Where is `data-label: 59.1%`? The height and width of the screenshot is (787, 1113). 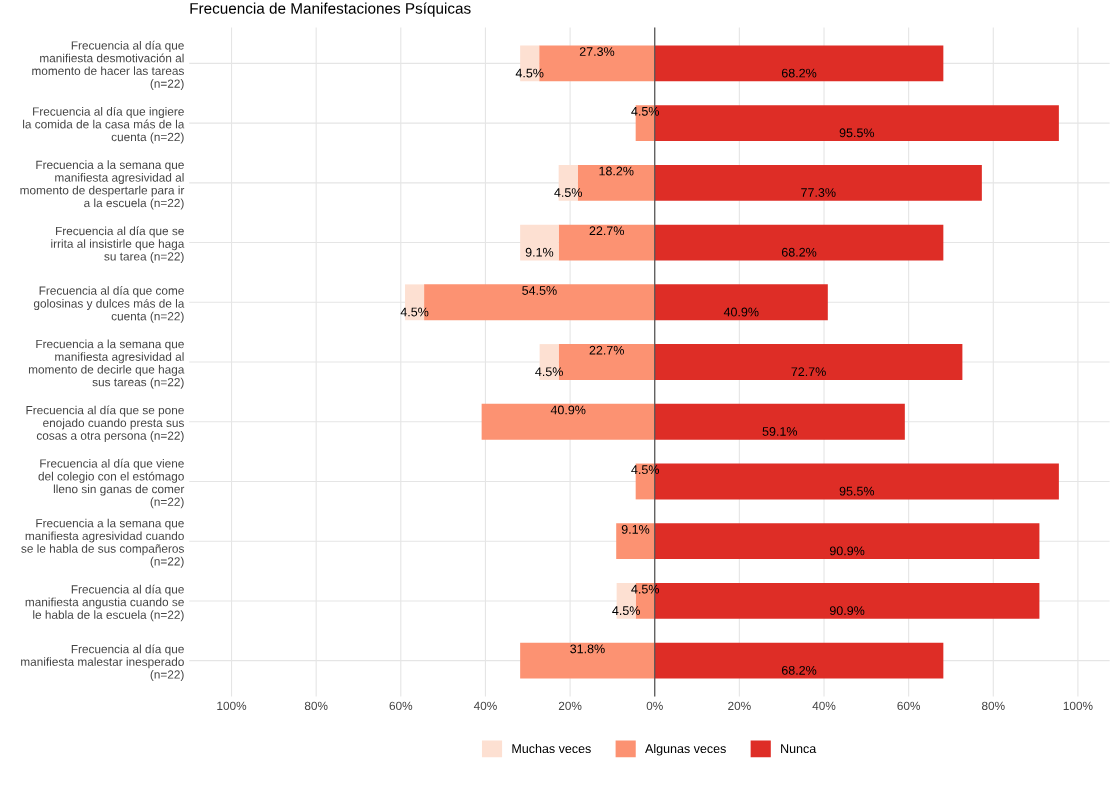
data-label: 59.1% is located at coordinates (780, 431).